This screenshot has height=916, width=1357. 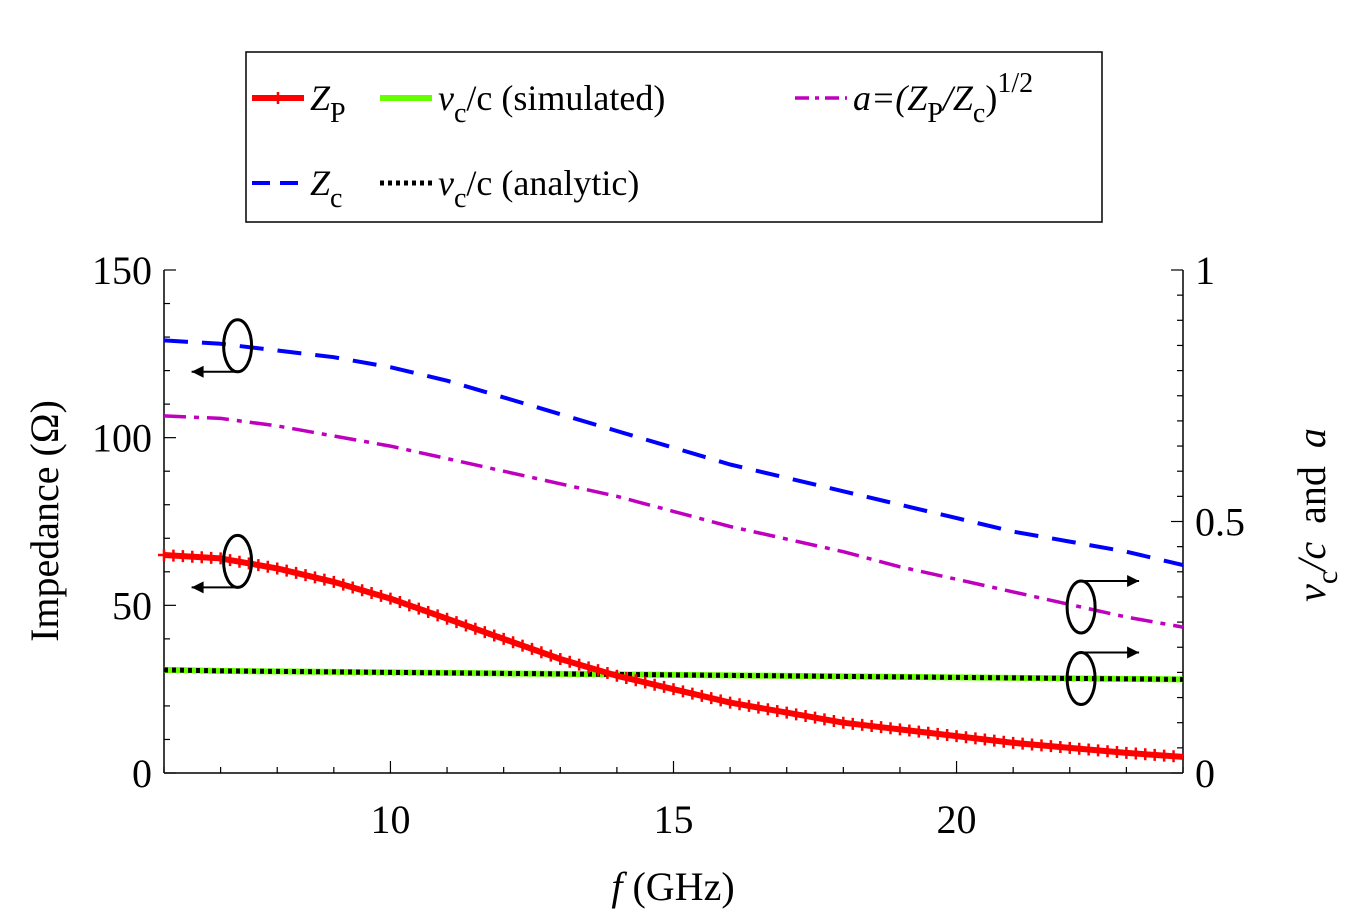 I want to click on y-right-a: a, so click(x=1311, y=438).